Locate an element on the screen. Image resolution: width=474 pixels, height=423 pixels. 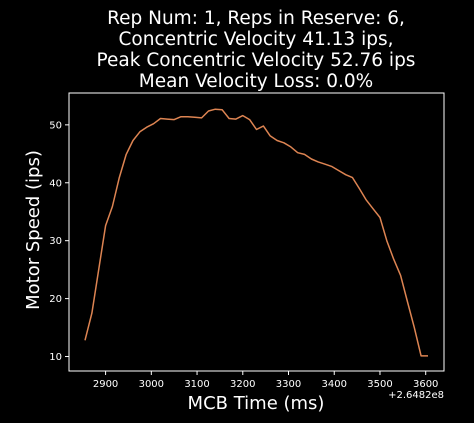
x-axis-label: MCB Time (ms) is located at coordinates (256, 403).